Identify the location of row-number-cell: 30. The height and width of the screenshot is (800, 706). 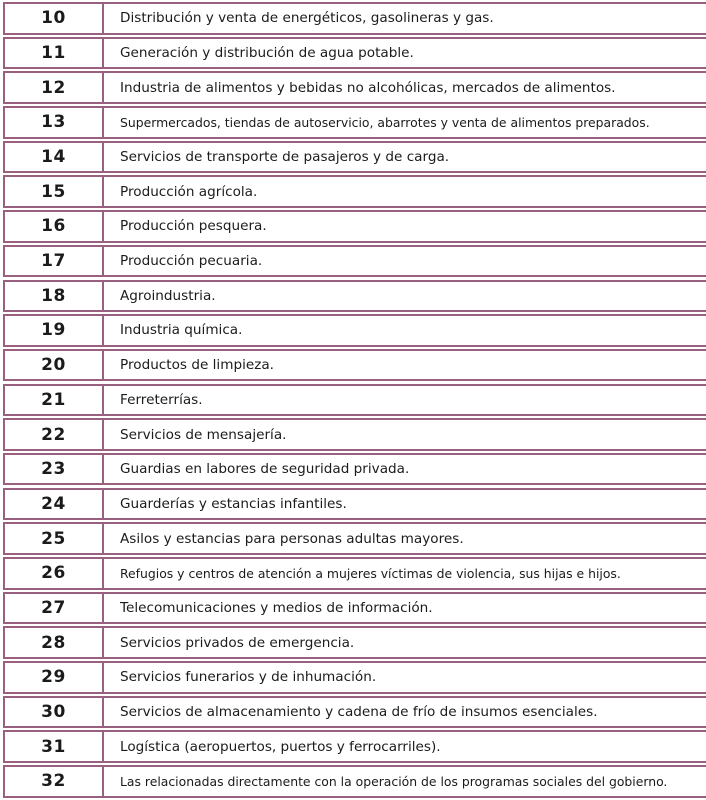
(54, 712).